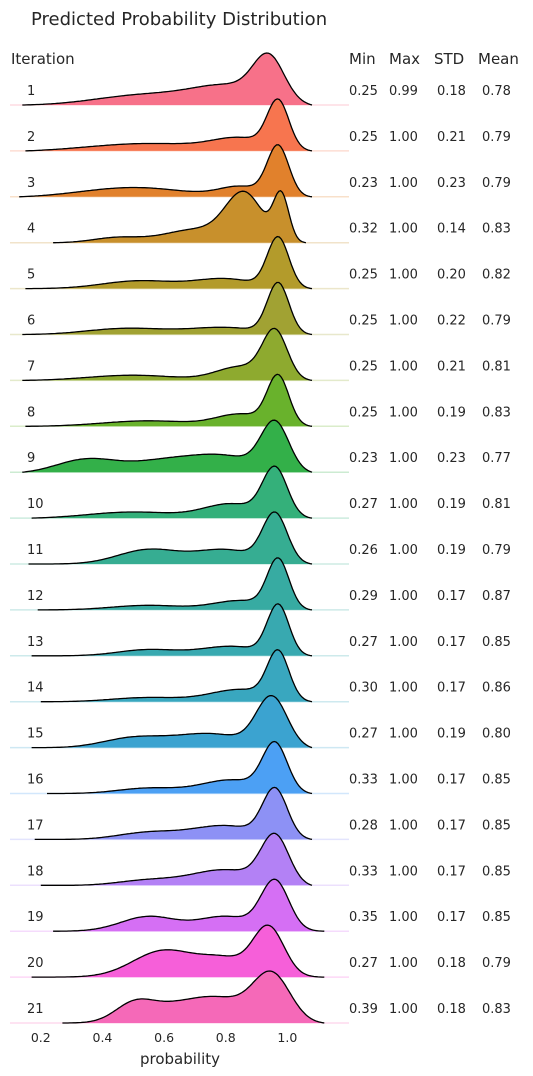  I want to click on max-value-13: 1.00, so click(403, 642).